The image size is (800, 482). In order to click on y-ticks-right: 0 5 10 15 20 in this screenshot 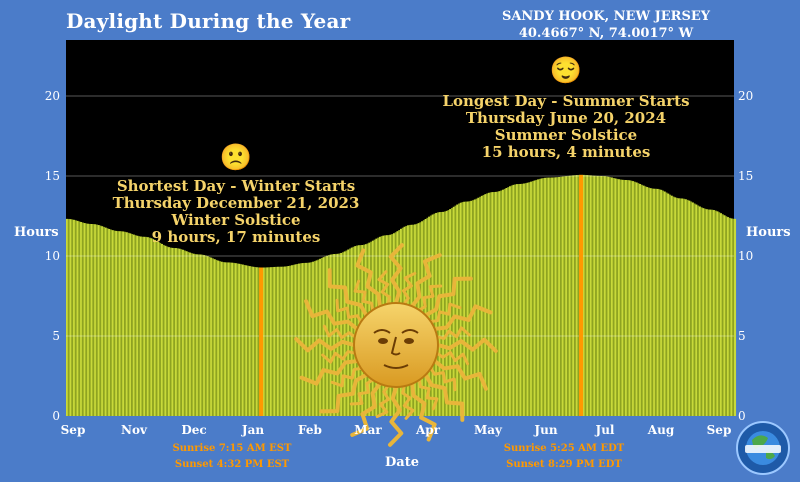, I will do `click(745, 256)`.